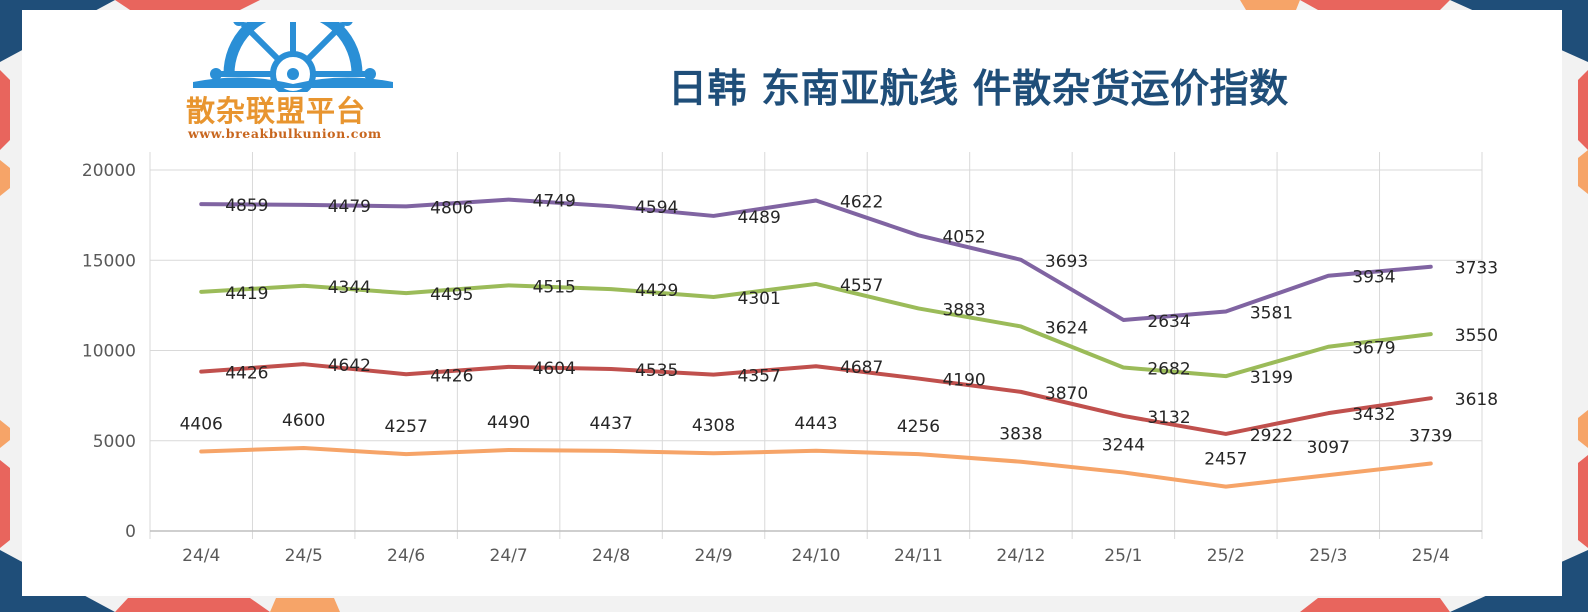  What do you see at coordinates (1476, 269) in the screenshot?
I see `data-label: 3733` at bounding box center [1476, 269].